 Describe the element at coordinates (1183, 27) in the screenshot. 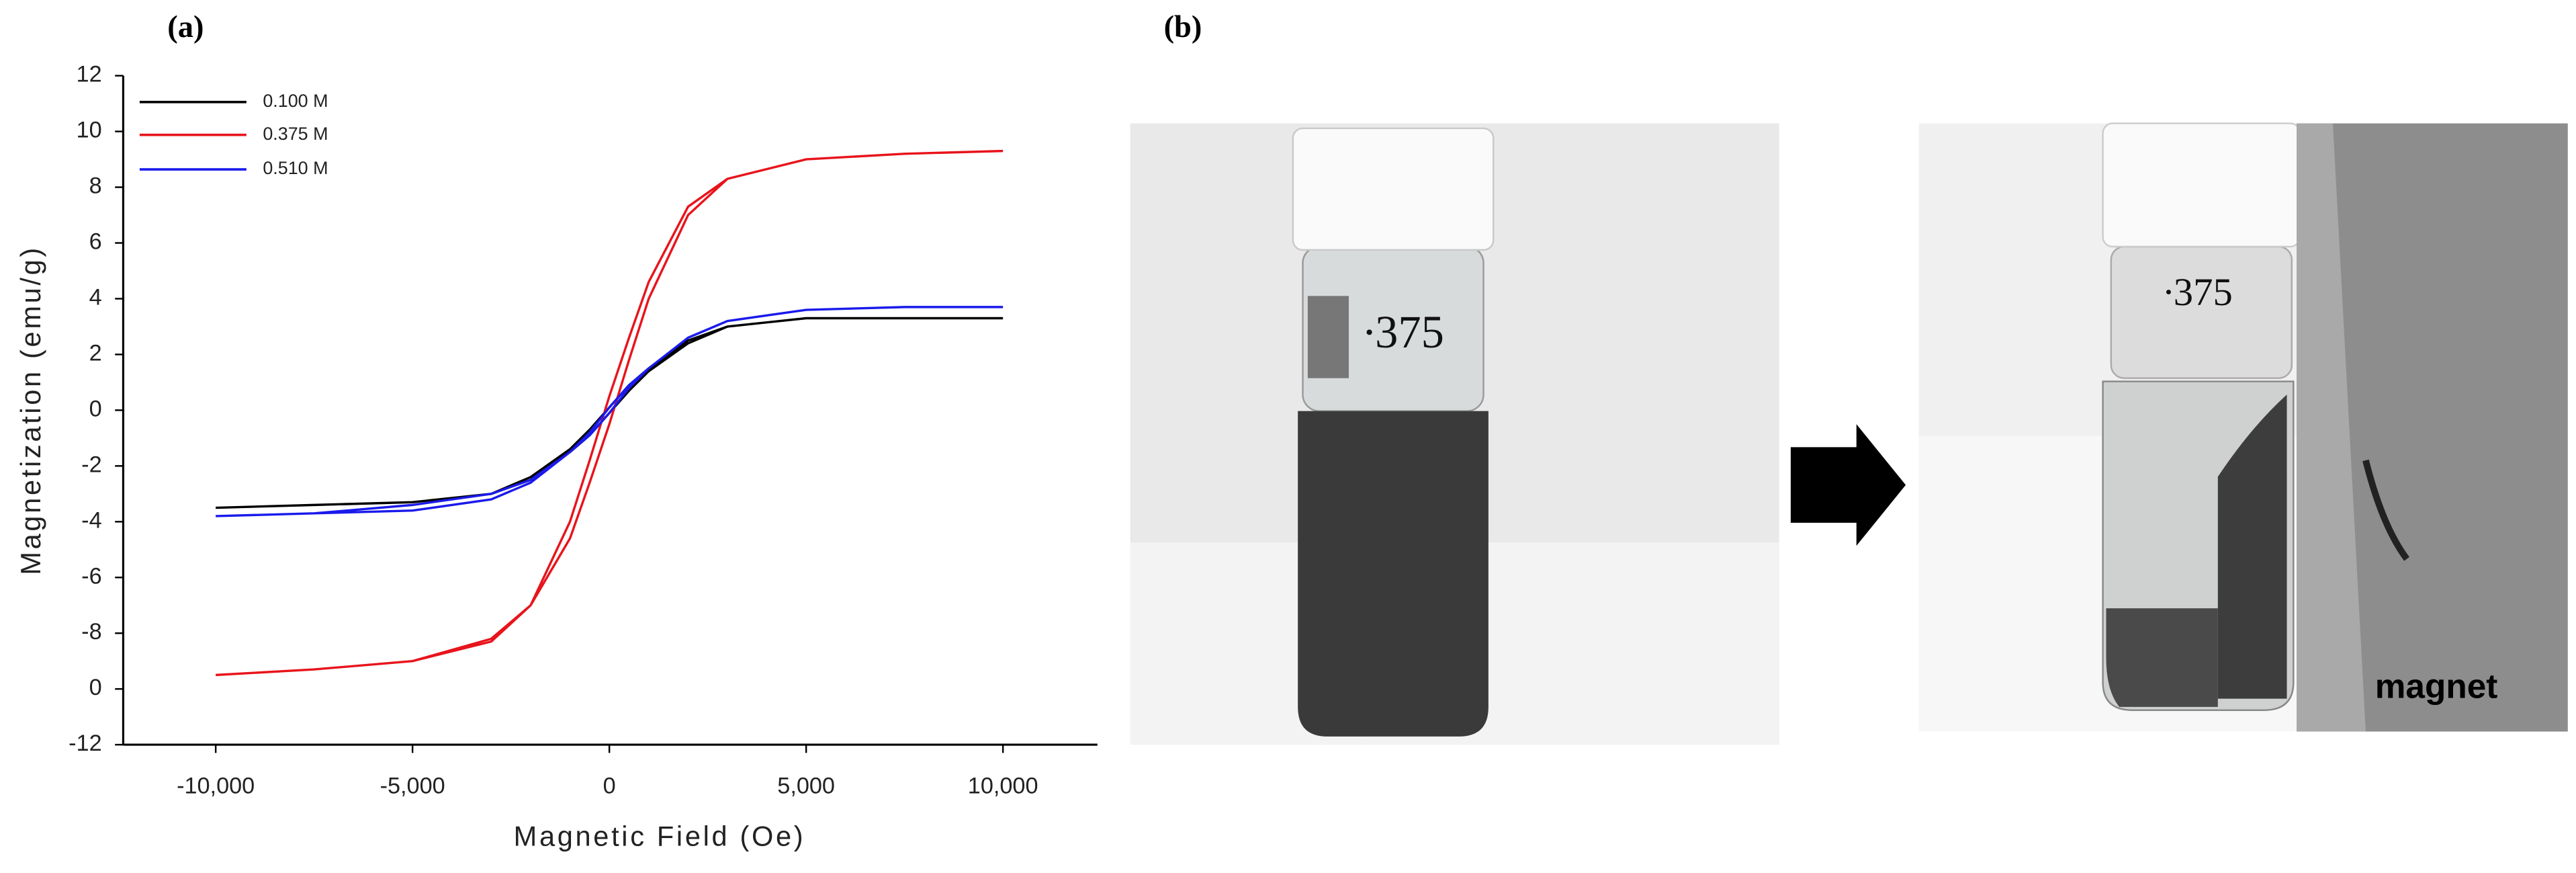

I see `panel-label: (b)` at that location.